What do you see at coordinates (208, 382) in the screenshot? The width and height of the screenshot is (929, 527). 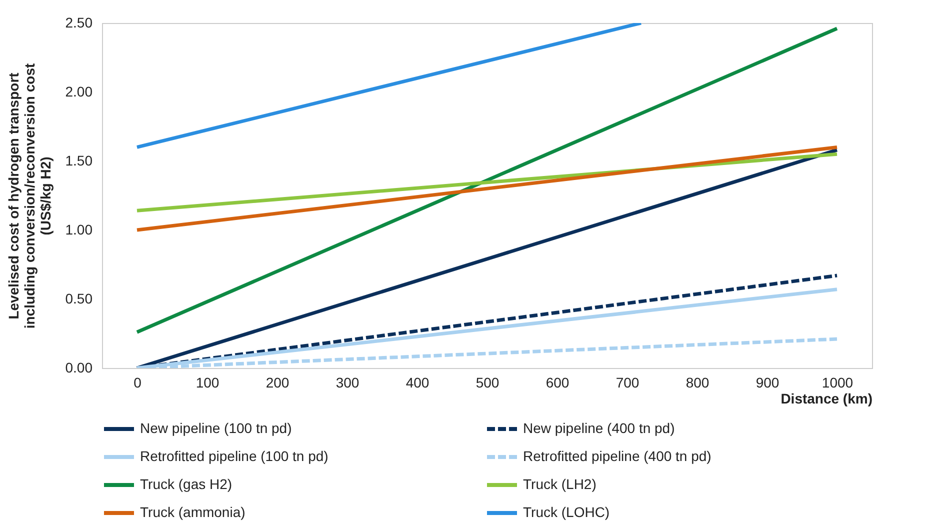 I see `x-tick-label: 100` at bounding box center [208, 382].